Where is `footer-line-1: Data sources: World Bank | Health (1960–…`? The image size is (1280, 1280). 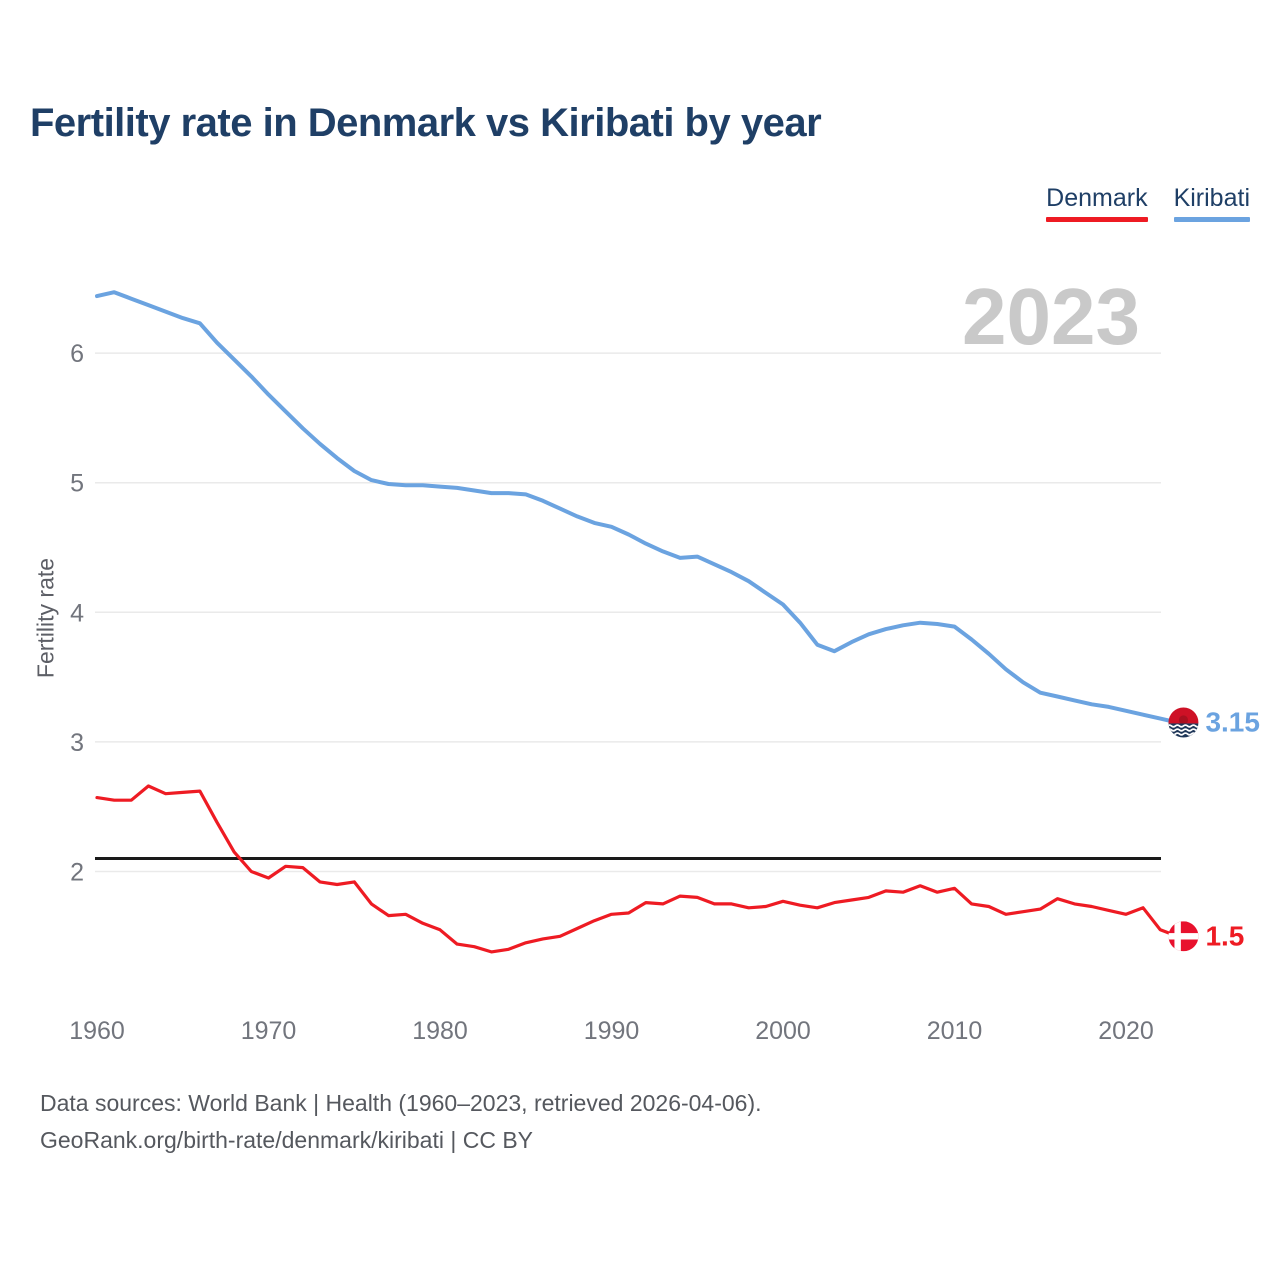 footer-line-1: Data sources: World Bank | Health (1960–… is located at coordinates (401, 1103).